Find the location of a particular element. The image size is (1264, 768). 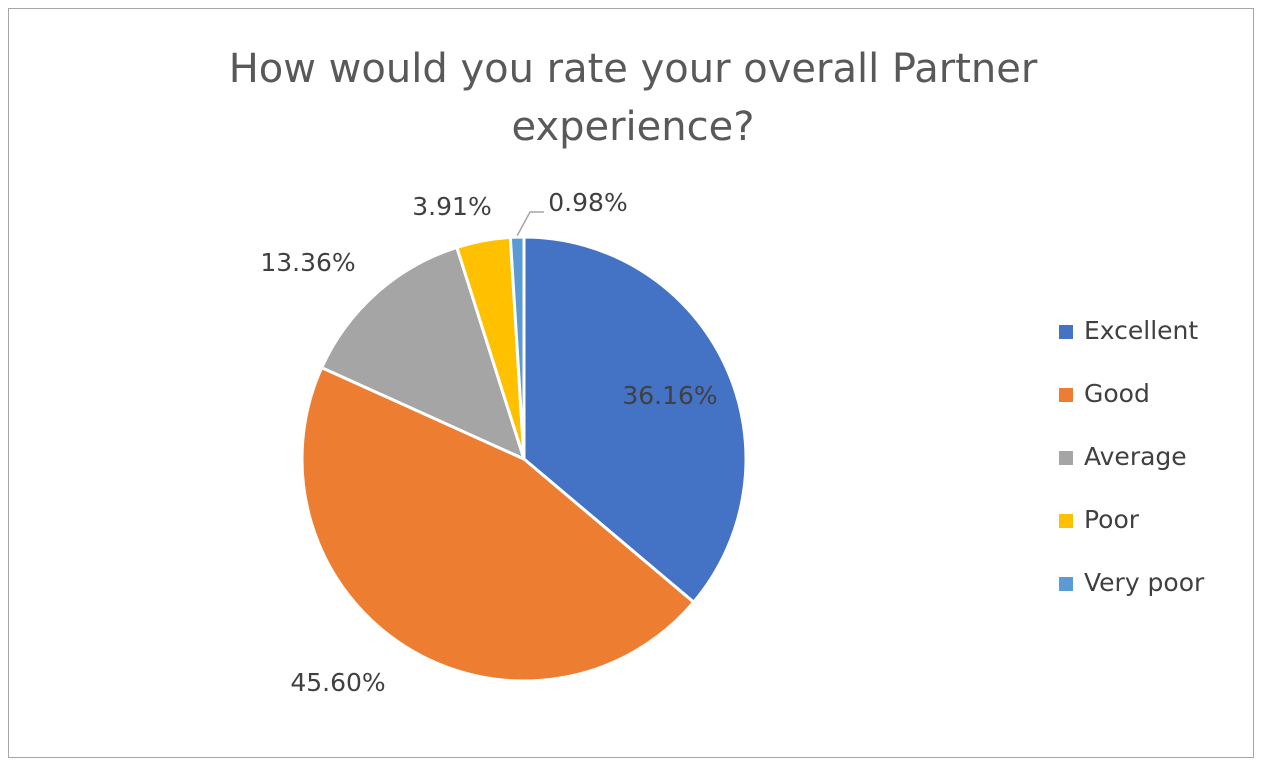

data-label: 45.60% is located at coordinates (337, 682).